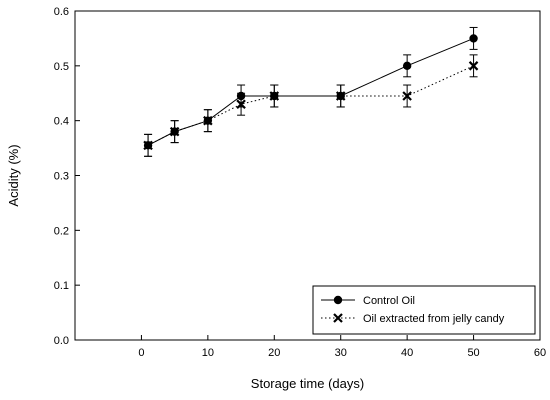 This screenshot has height=400, width=550. What do you see at coordinates (61, 67) in the screenshot?
I see `y-tick-label: 0.5` at bounding box center [61, 67].